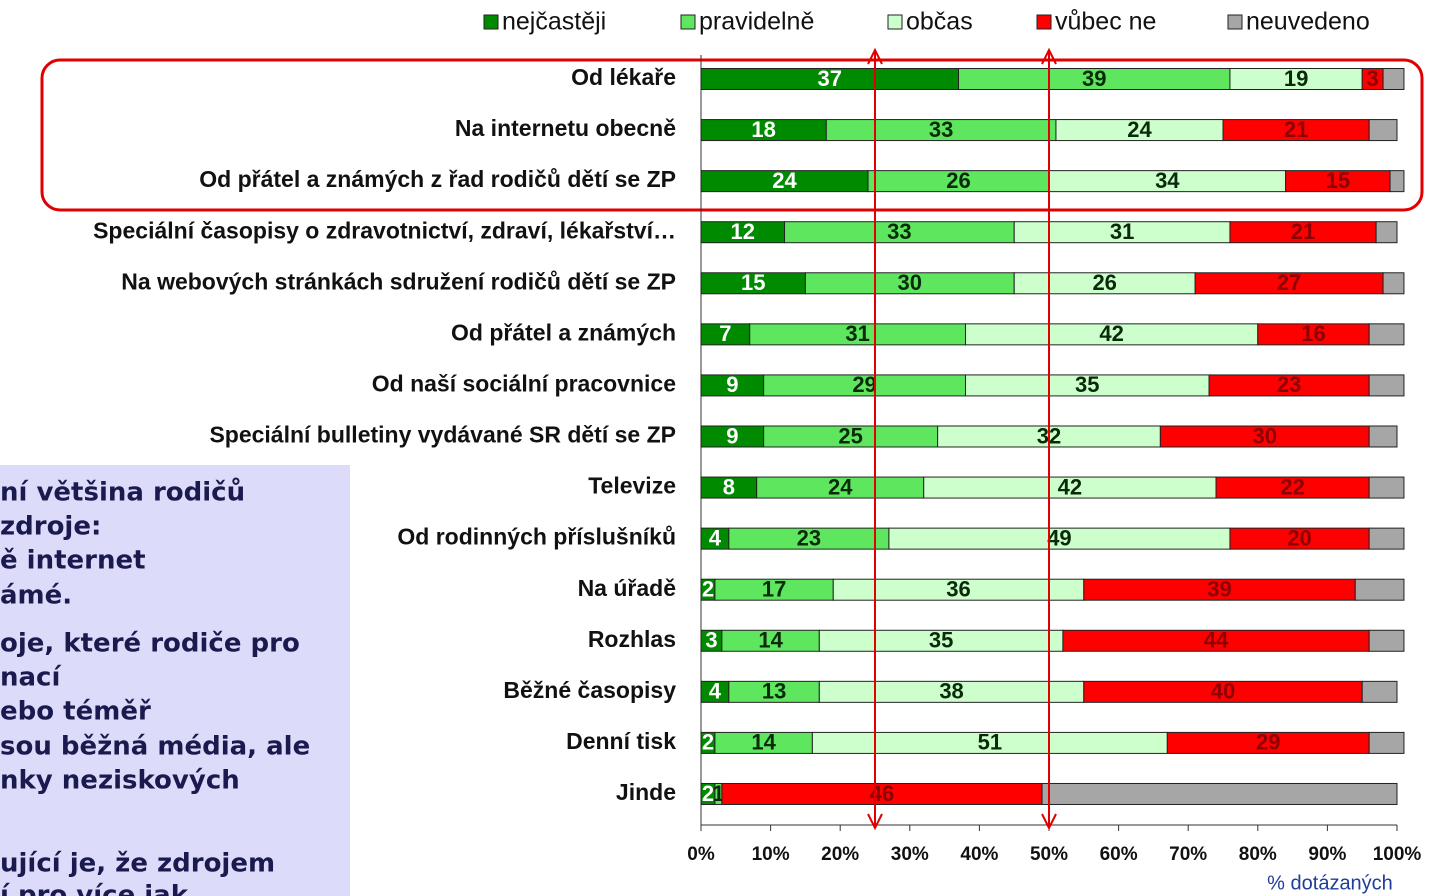 This screenshot has width=1429, height=896. What do you see at coordinates (1167, 180) in the screenshot?
I see `data-label: 34` at bounding box center [1167, 180].